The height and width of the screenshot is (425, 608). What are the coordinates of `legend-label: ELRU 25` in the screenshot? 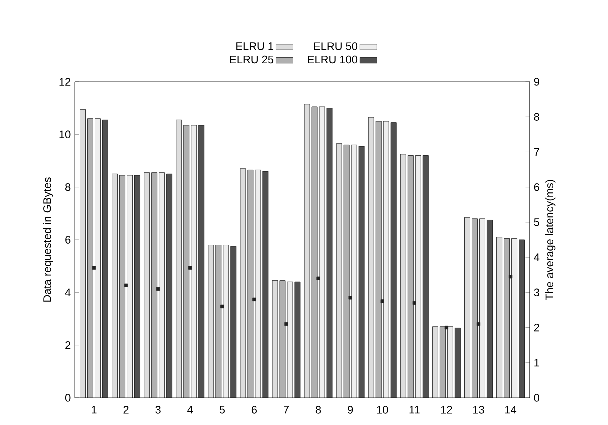 It's located at (252, 60).